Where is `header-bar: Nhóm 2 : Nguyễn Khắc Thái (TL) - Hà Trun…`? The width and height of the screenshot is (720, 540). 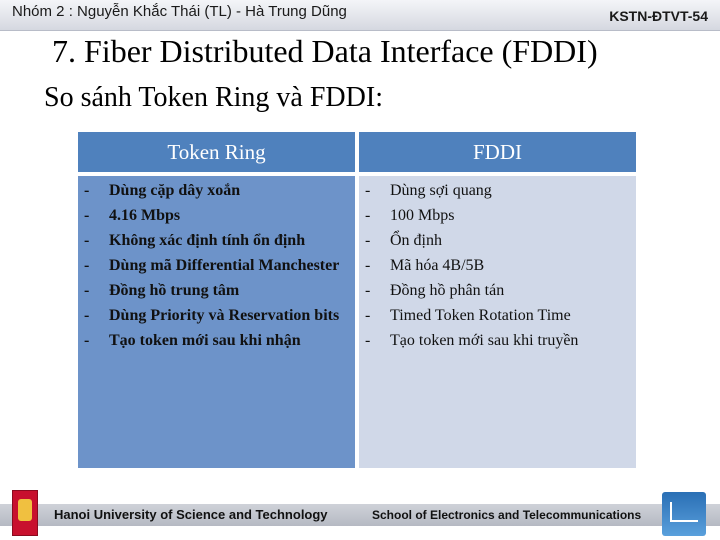 header-bar: Nhóm 2 : Nguyễn Khắc Thái (TL) - Hà Trun… is located at coordinates (360, 15).